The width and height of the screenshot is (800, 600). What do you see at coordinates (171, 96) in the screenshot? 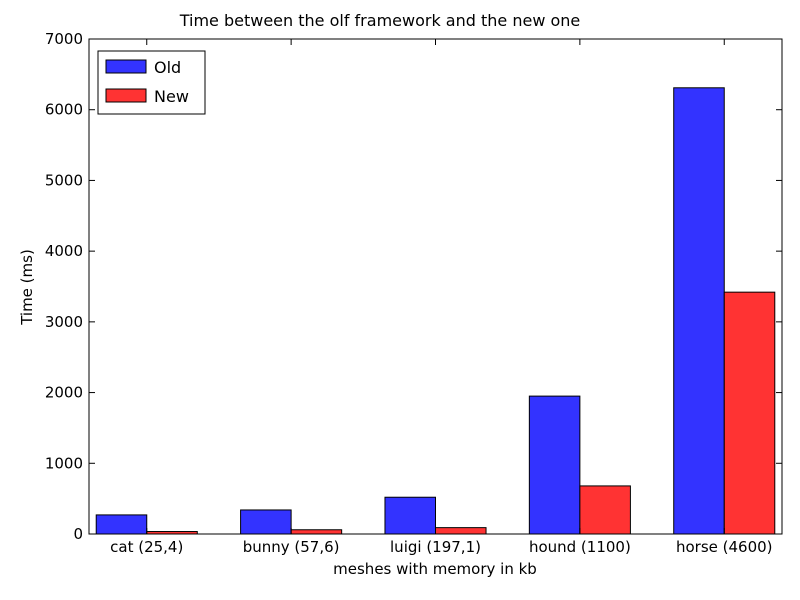
I see `legend-label-new: New` at bounding box center [171, 96].